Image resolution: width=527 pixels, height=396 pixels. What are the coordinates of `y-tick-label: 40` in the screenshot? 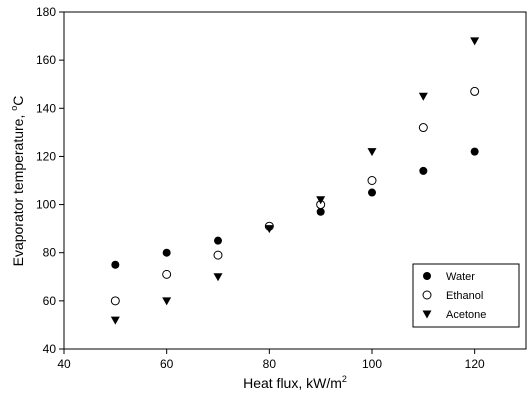 It's located at (50, 349).